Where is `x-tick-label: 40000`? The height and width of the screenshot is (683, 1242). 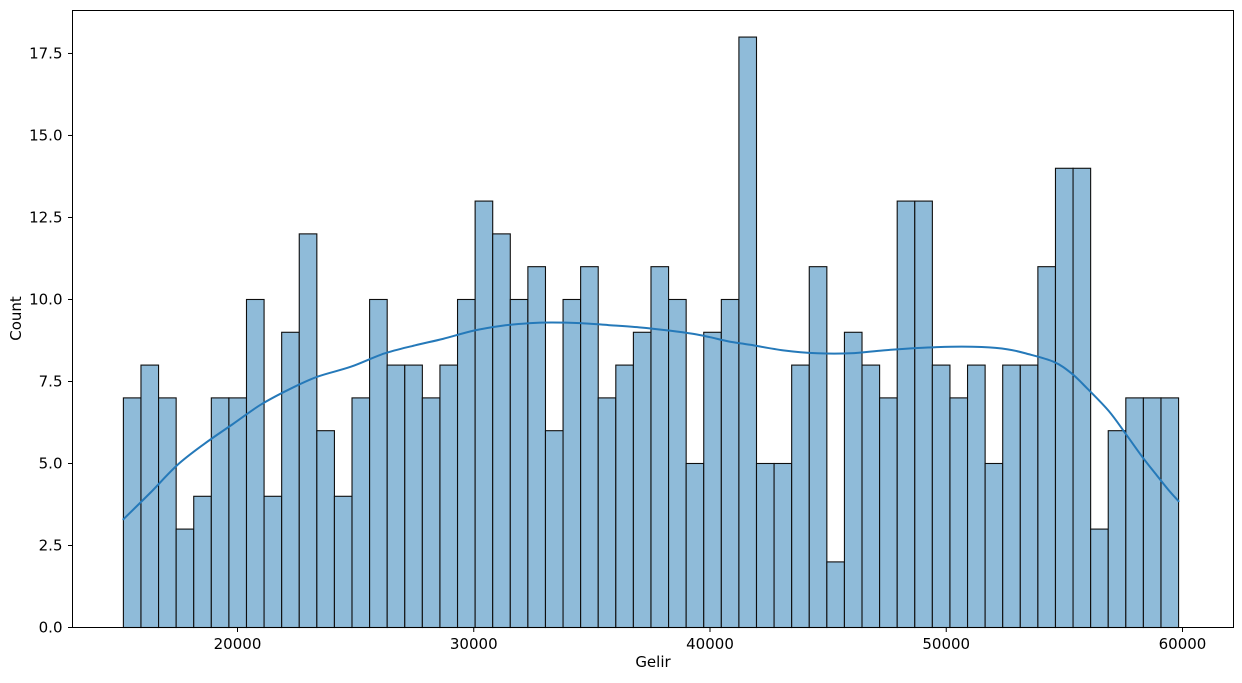 x-tick-label: 40000 is located at coordinates (710, 644).